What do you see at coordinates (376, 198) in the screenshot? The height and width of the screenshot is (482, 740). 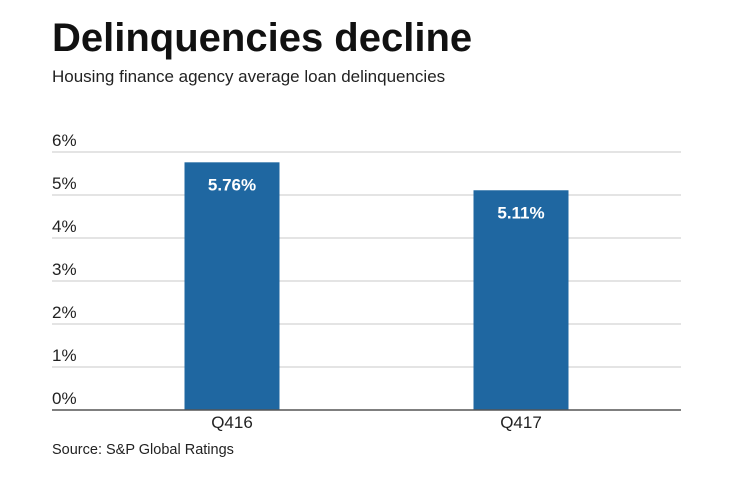 I see `bar-value-labels: 5.76% 5.11%` at bounding box center [376, 198].